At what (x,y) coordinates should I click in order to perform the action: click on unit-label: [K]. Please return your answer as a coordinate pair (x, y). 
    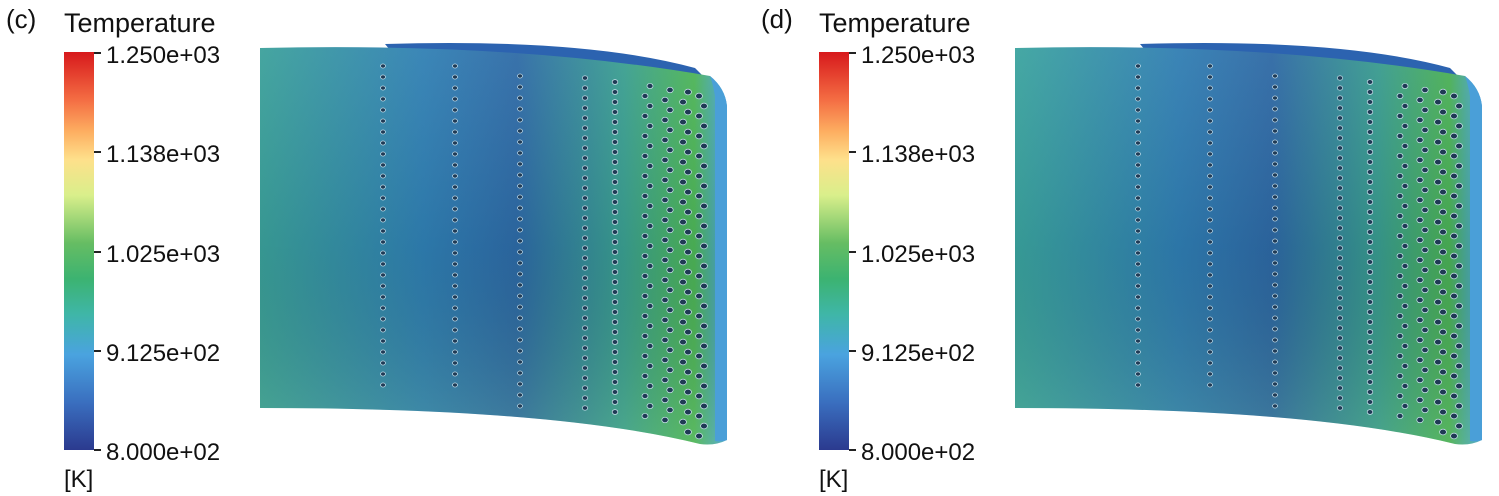
    Looking at the image, I should click on (834, 479).